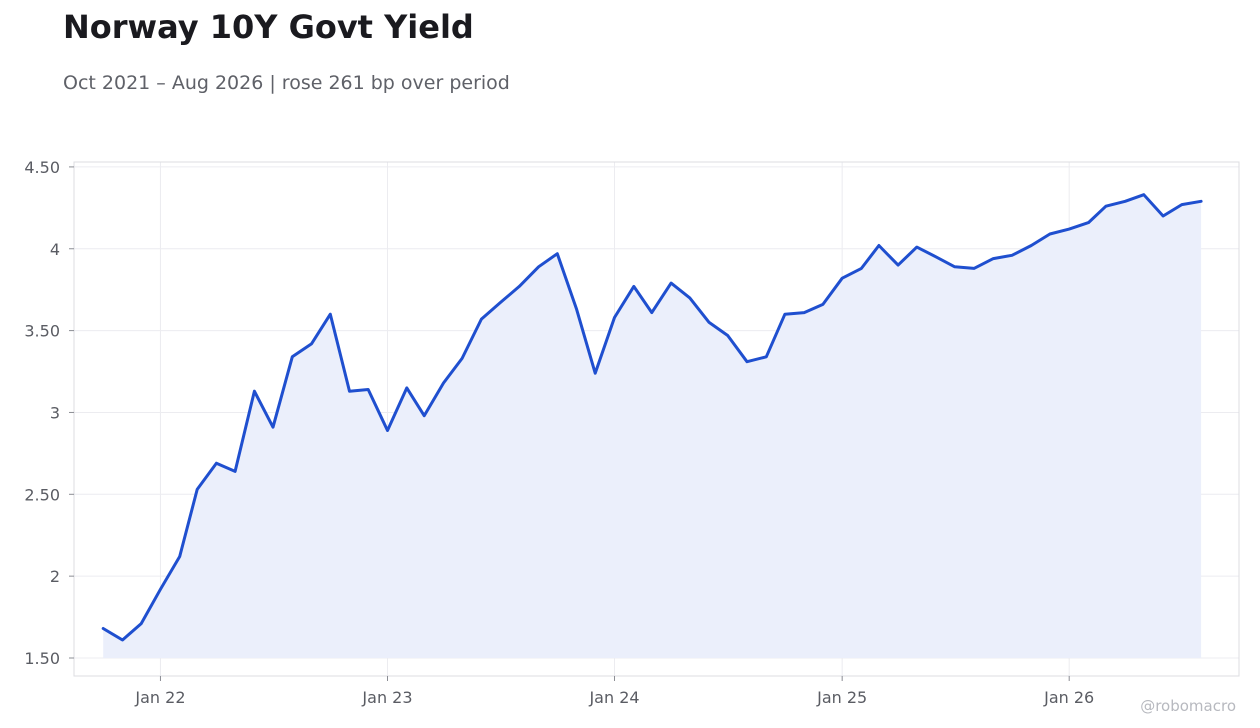 The image size is (1260, 728). What do you see at coordinates (49, 413) in the screenshot?
I see `y-axis: 1.50 2 2.50 3 3.50 4 4.50` at bounding box center [49, 413].